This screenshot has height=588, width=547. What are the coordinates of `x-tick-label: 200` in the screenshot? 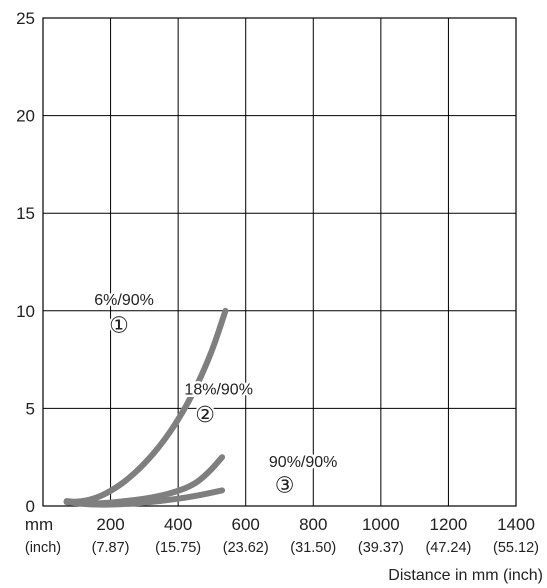 It's located at (110, 524).